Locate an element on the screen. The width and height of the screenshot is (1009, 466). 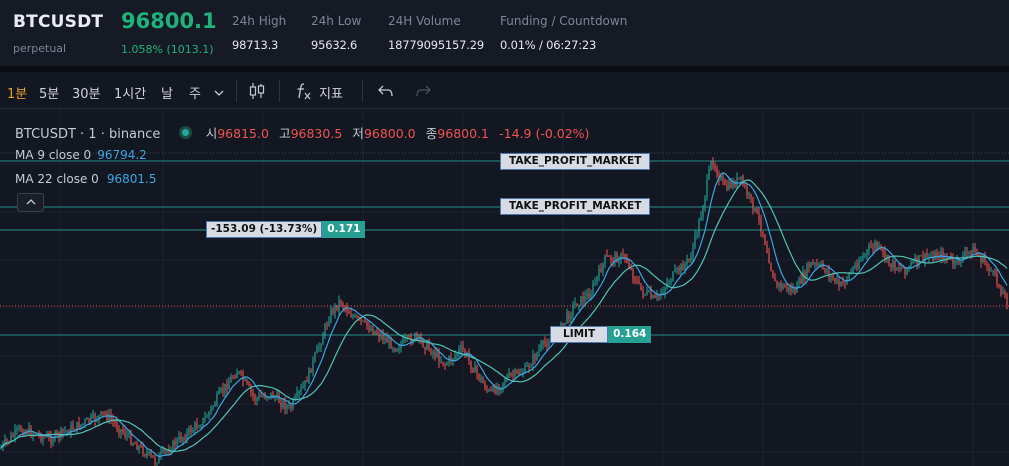
symbol-name: BTCUSDT is located at coordinates (58, 22).